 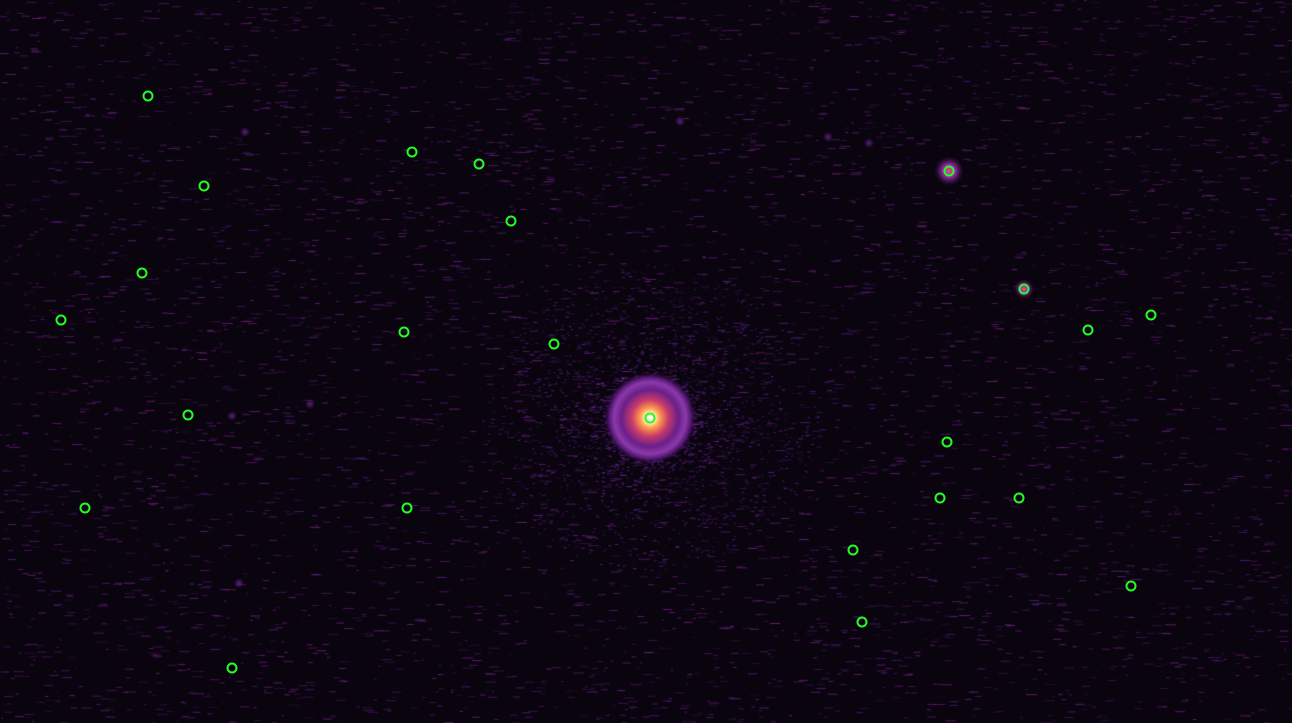 What do you see at coordinates (819, 310) in the screenshot?
I see `star-glow-layer` at bounding box center [819, 310].